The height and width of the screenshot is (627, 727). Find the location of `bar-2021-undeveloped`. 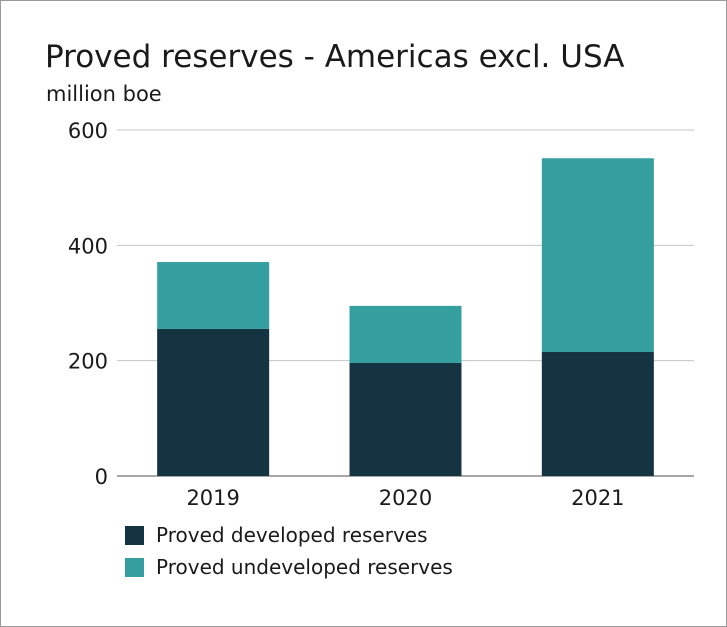

bar-2021-undeveloped is located at coordinates (597, 255).